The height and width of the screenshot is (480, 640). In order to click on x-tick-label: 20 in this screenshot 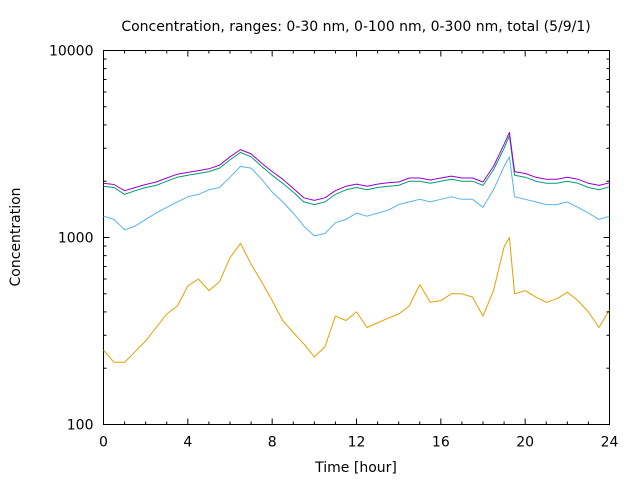, I will do `click(525, 443)`.